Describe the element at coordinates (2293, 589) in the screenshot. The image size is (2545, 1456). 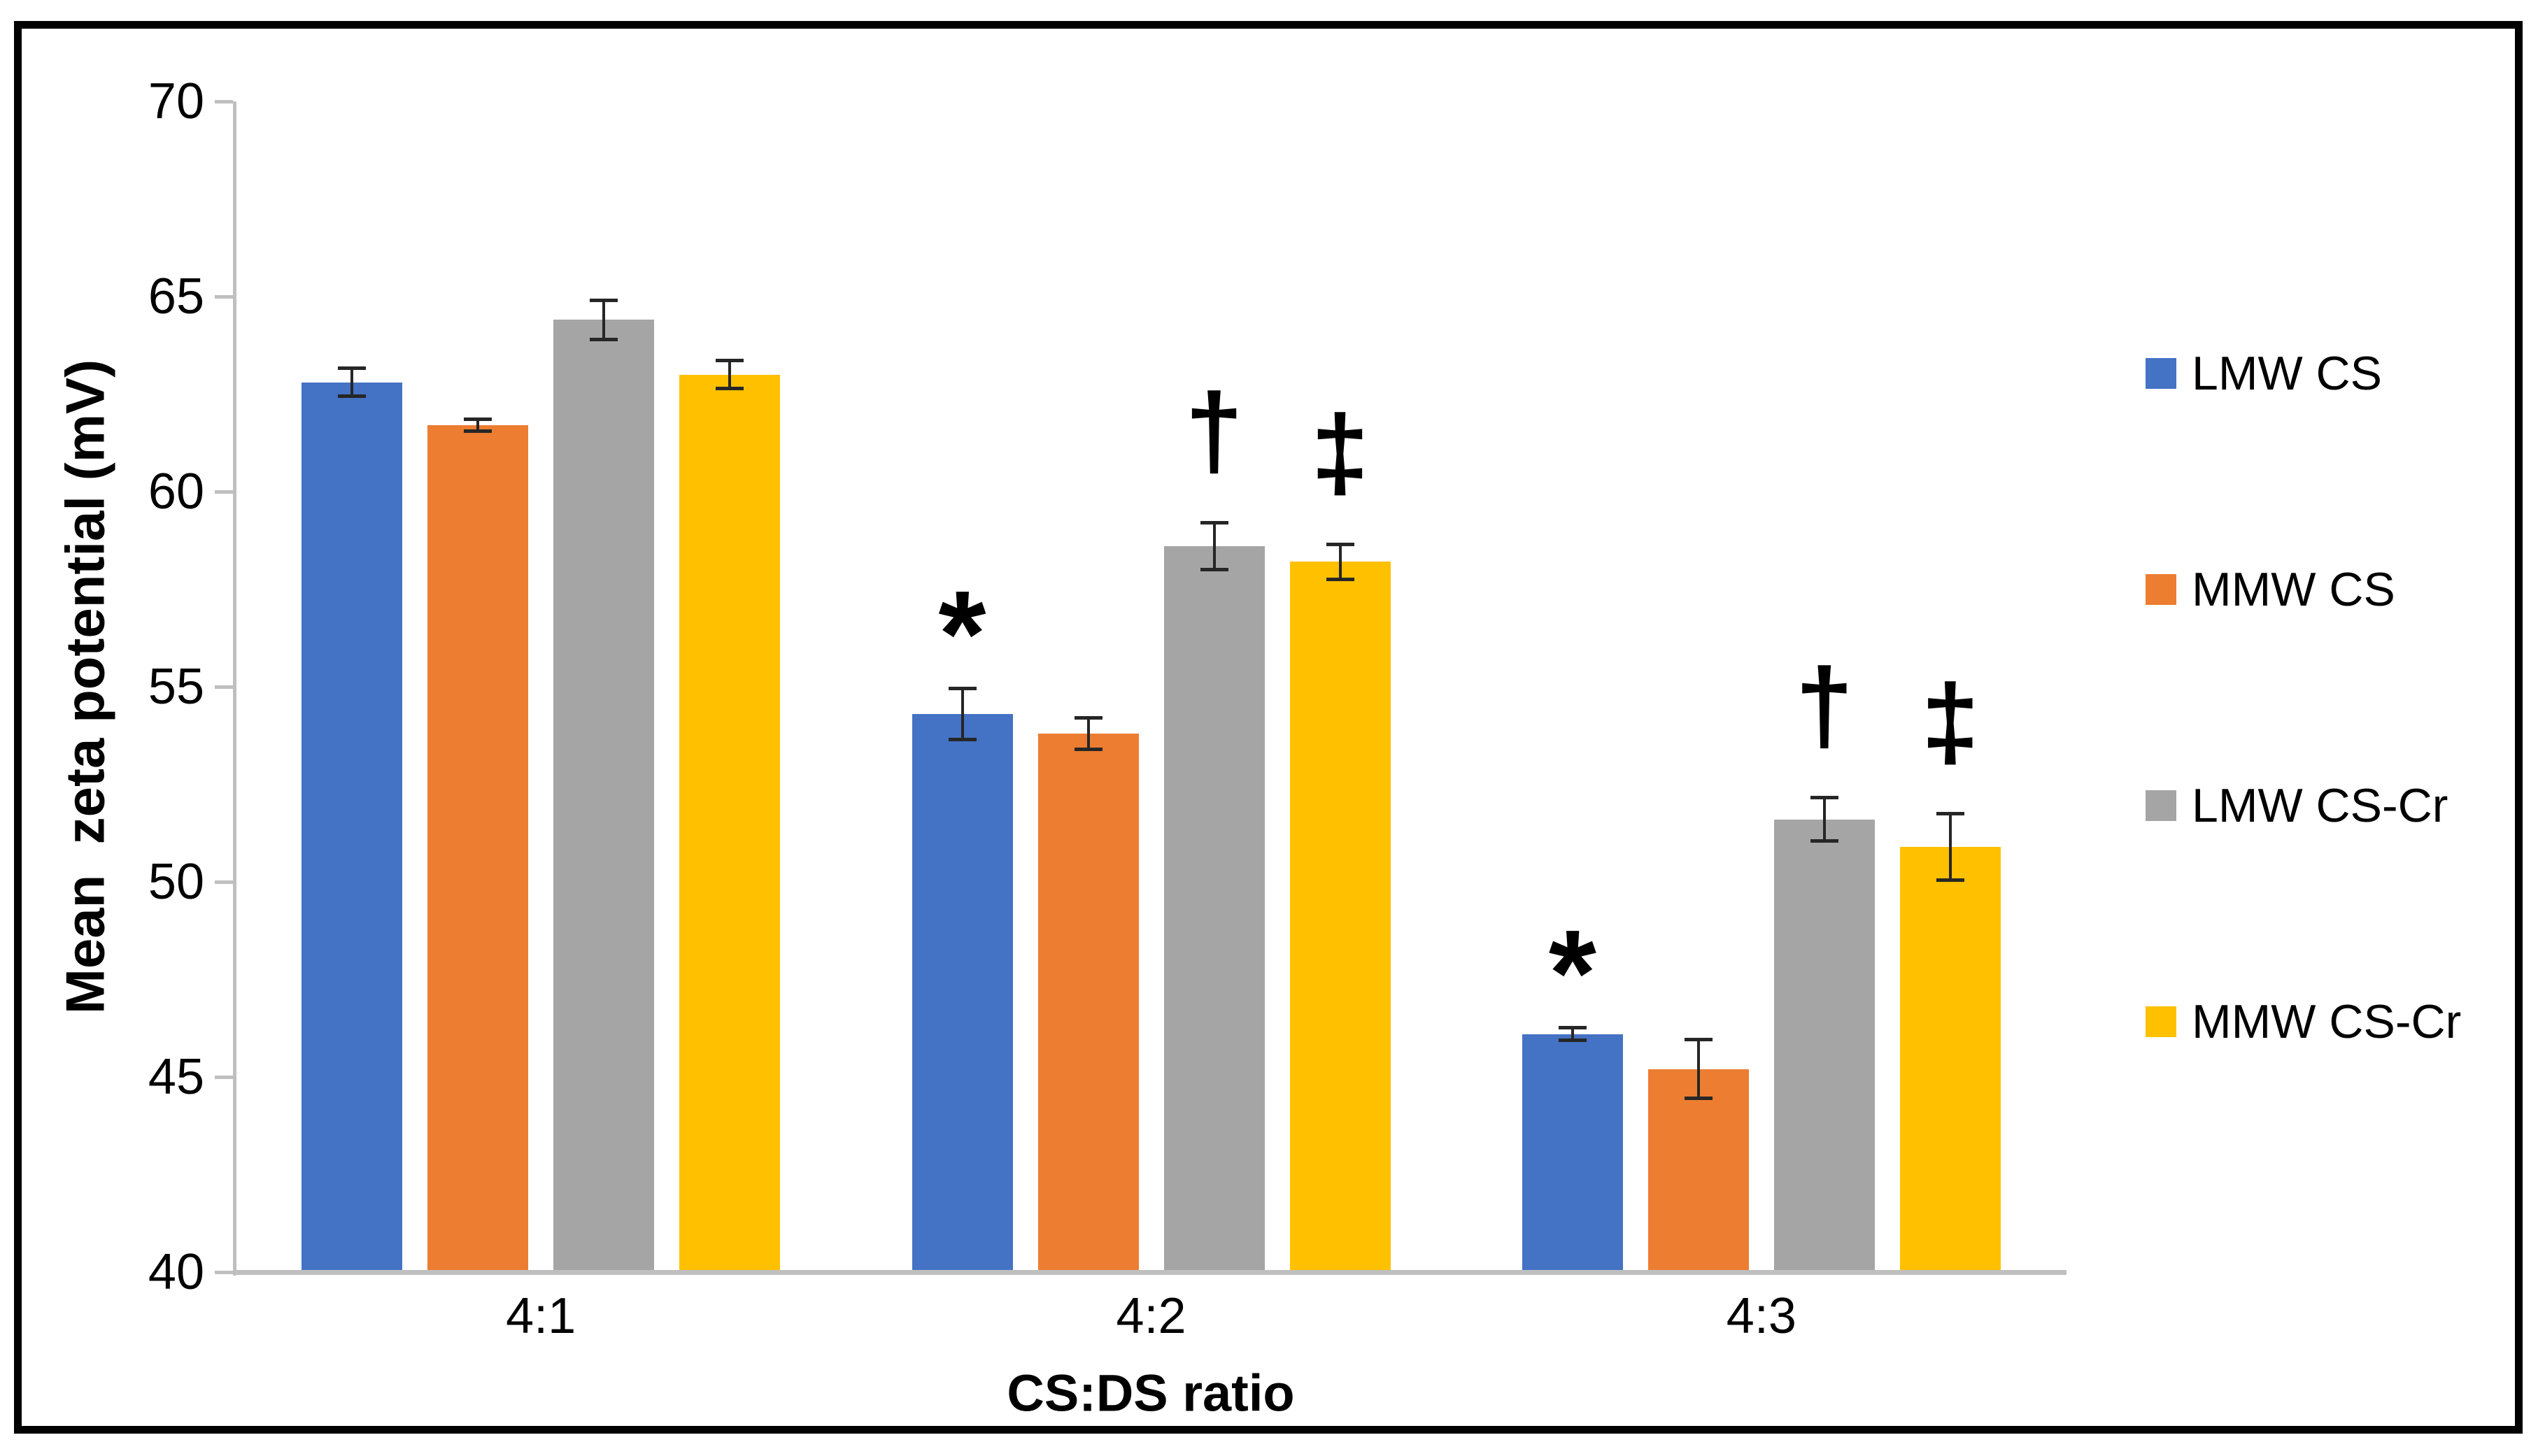
I see `legend-label: MMW CS` at that location.